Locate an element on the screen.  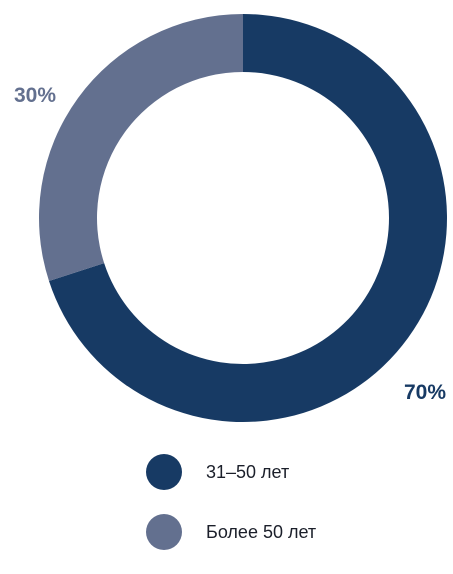
legend-item-over-50: Более 50 лет is located at coordinates (296, 532).